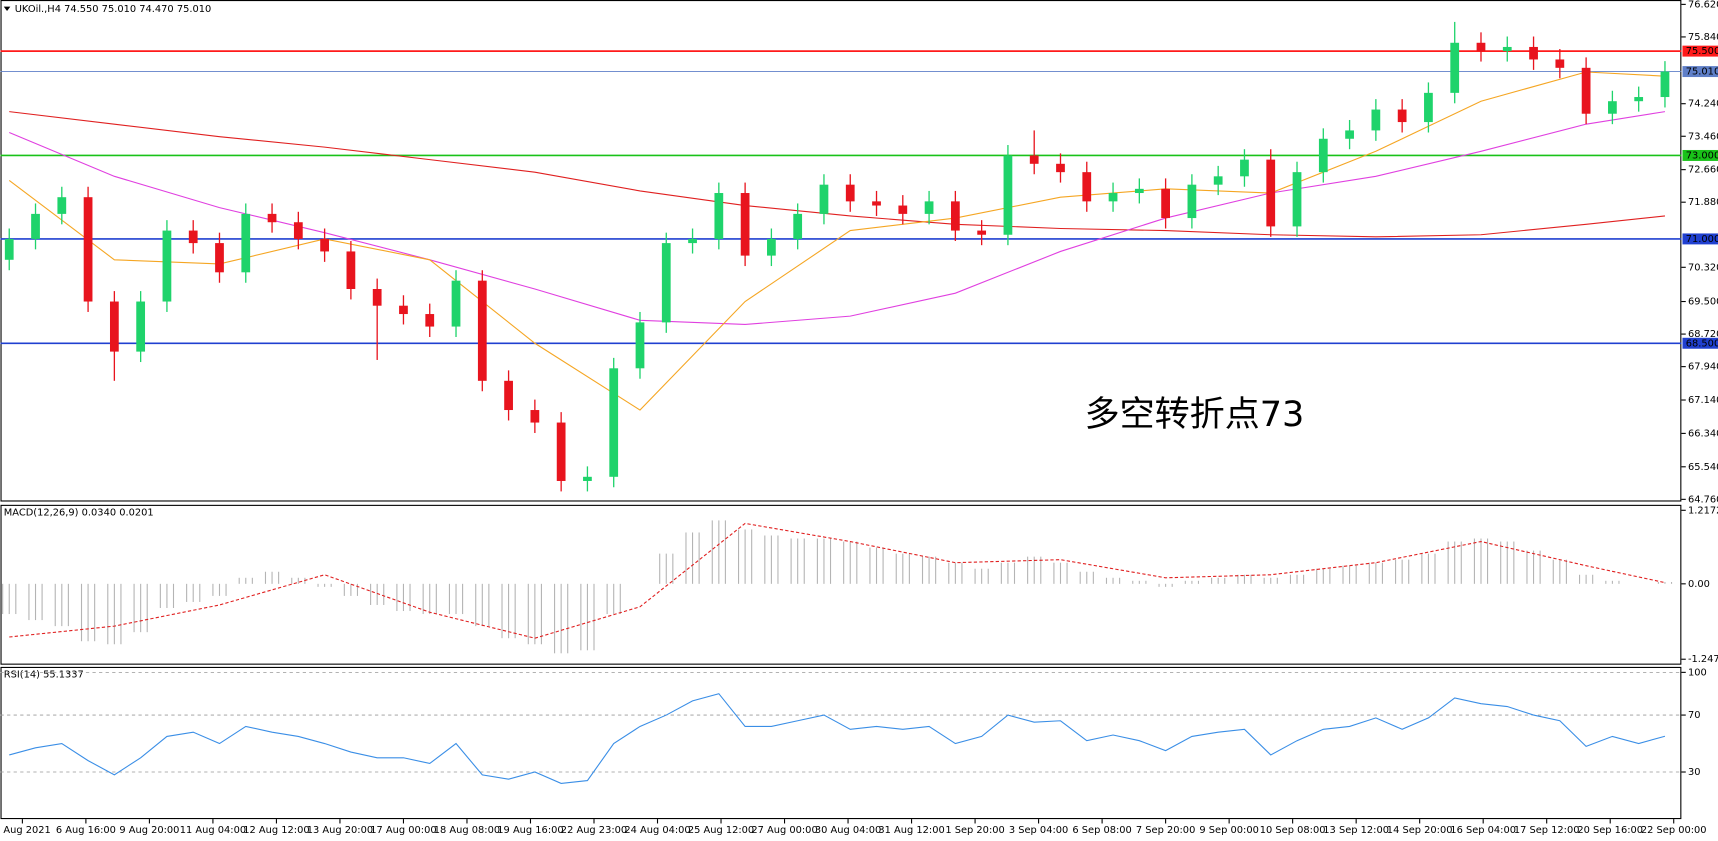  I want to click on x-tick-label: 20 Sep 16:00, so click(1610, 830).